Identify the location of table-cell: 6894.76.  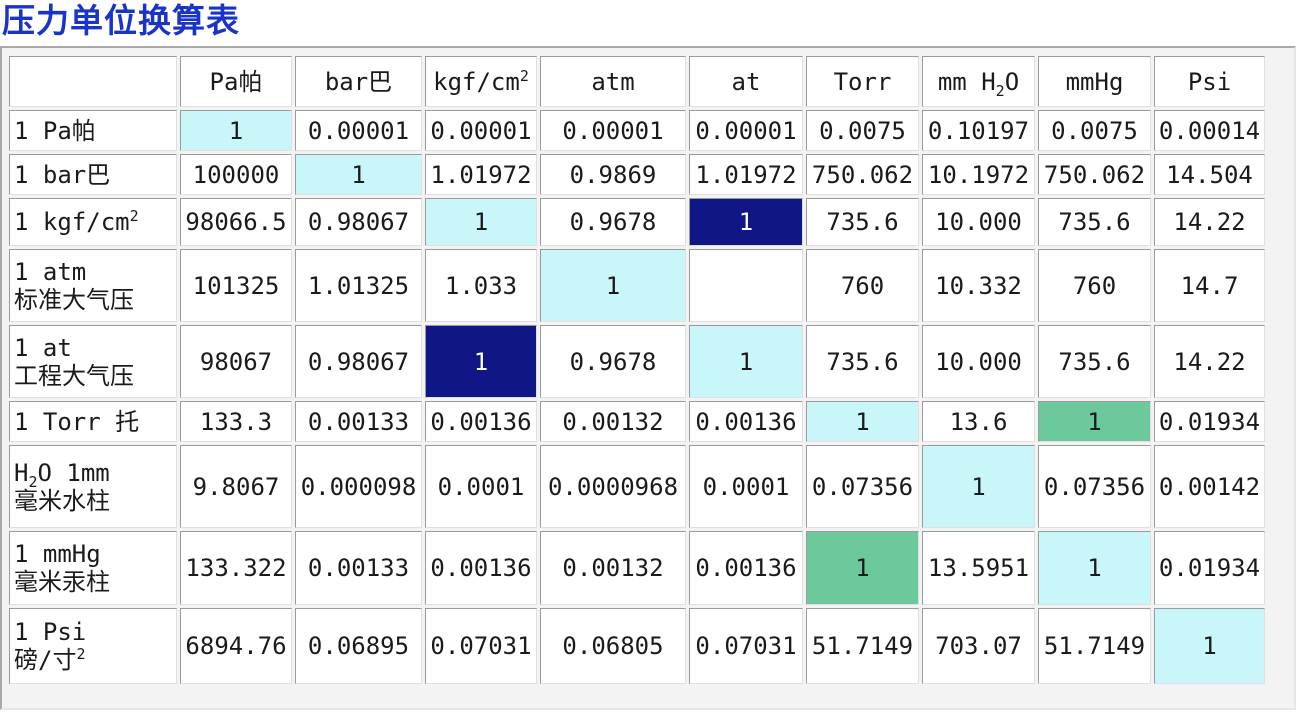
(236, 646).